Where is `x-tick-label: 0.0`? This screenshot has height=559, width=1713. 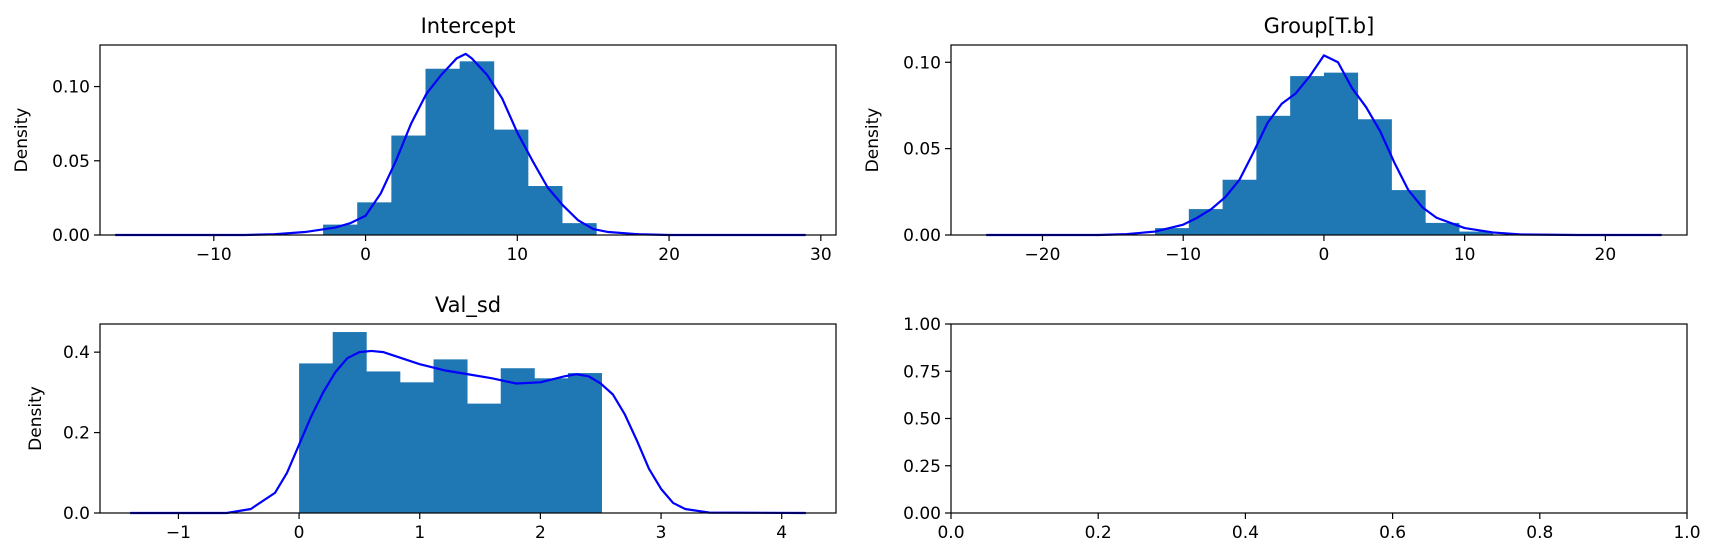
x-tick-label: 0.0 is located at coordinates (950, 533).